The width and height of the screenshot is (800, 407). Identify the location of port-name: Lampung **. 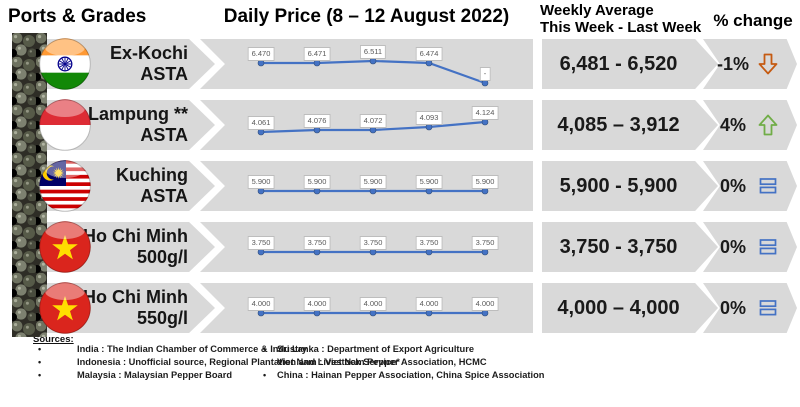
(137, 114).